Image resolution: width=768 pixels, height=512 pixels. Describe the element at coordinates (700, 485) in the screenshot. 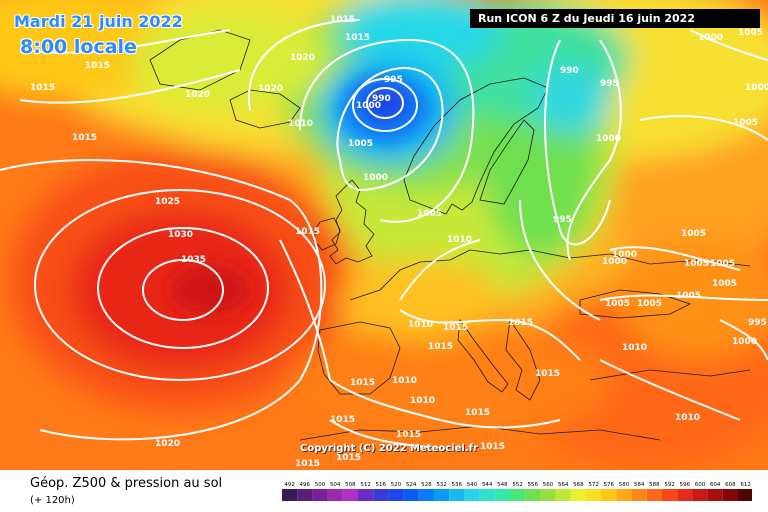

I see `scale-tick-label: 600` at that location.